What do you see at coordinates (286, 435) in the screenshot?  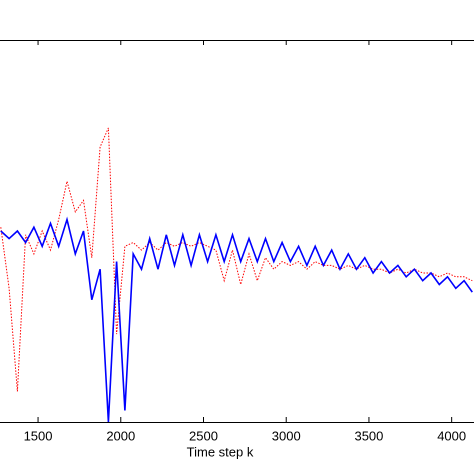 I see `x-tick-label: 3000` at bounding box center [286, 435].